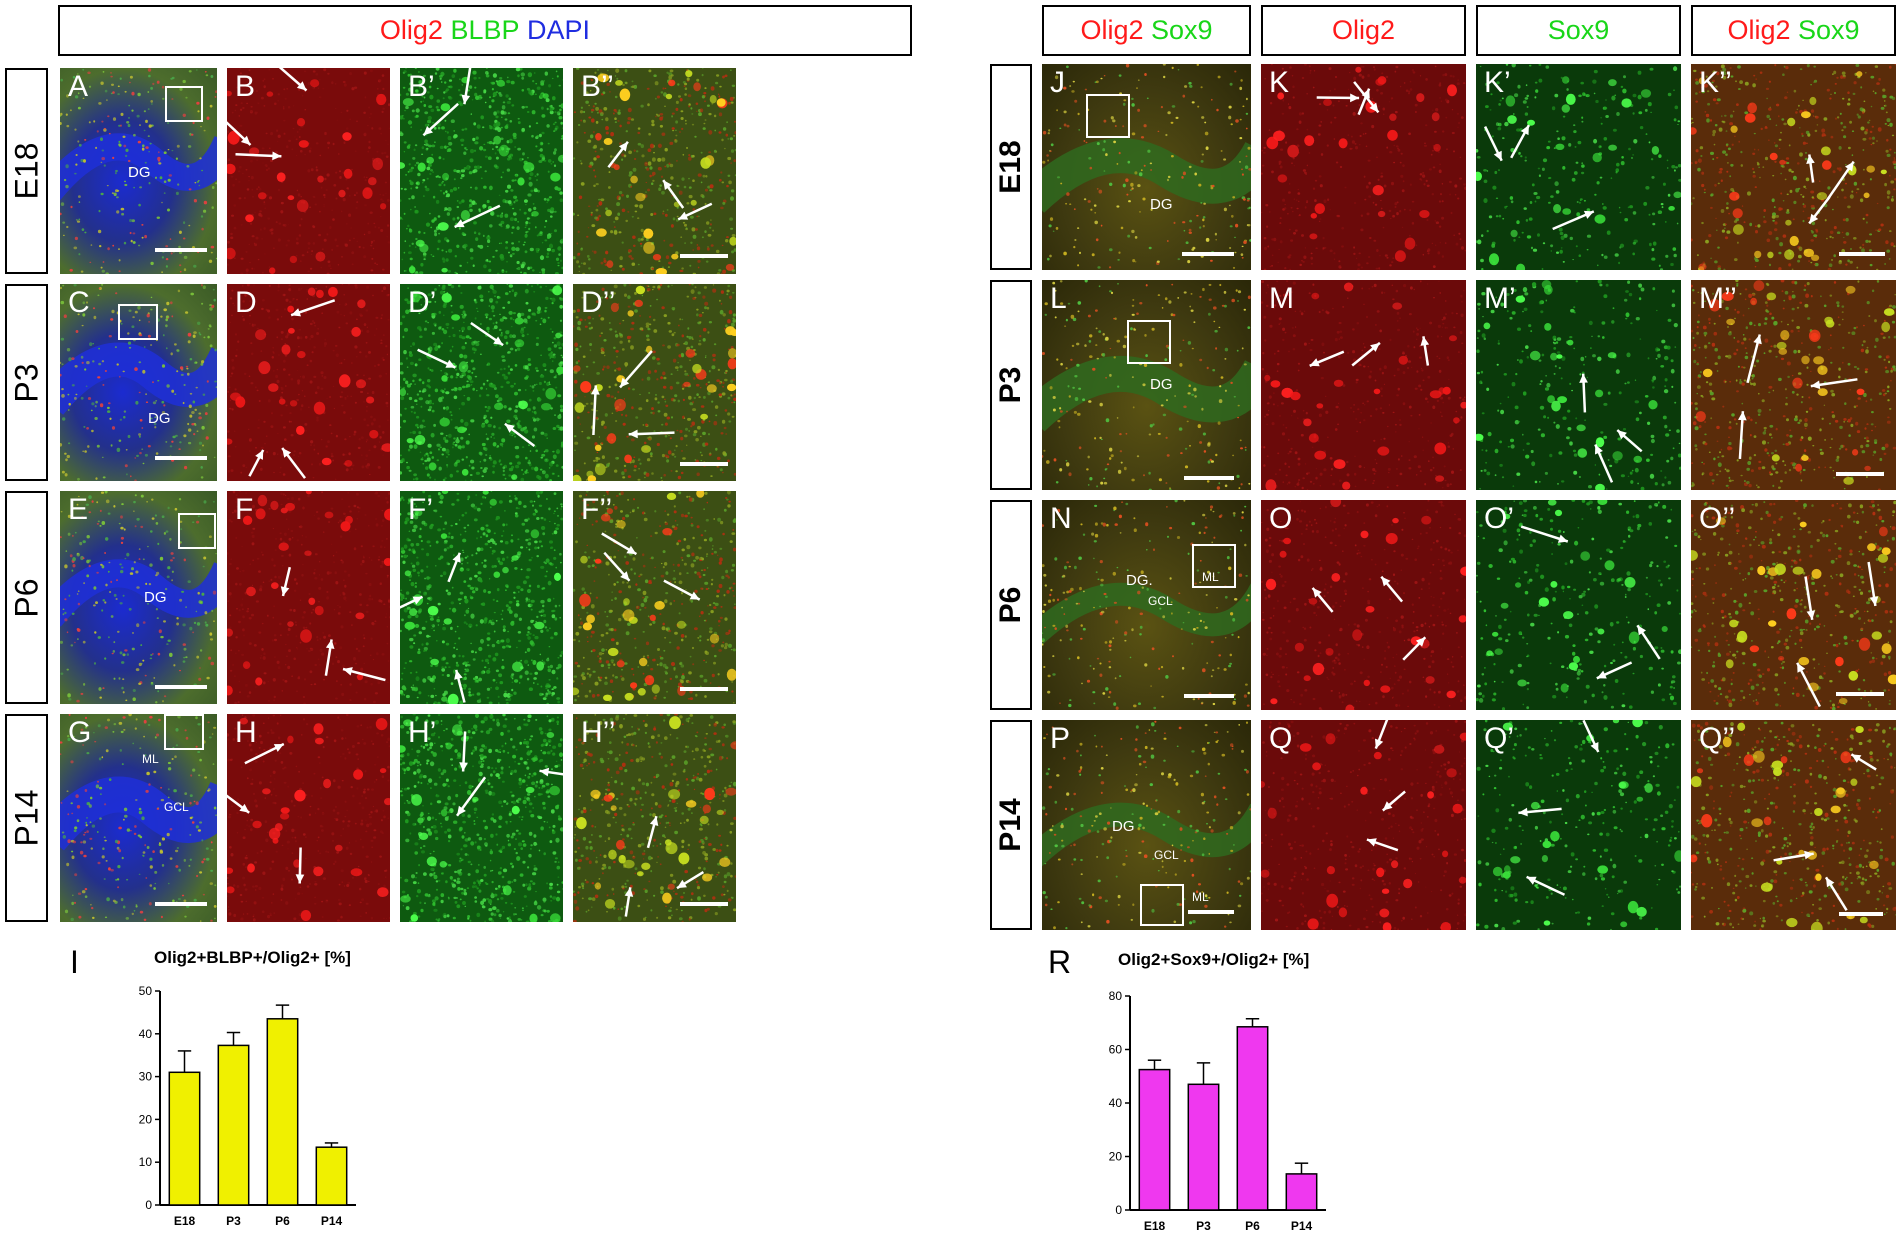  Describe the element at coordinates (1155, 1226) in the screenshot. I see `x-tick-label: E18` at that location.